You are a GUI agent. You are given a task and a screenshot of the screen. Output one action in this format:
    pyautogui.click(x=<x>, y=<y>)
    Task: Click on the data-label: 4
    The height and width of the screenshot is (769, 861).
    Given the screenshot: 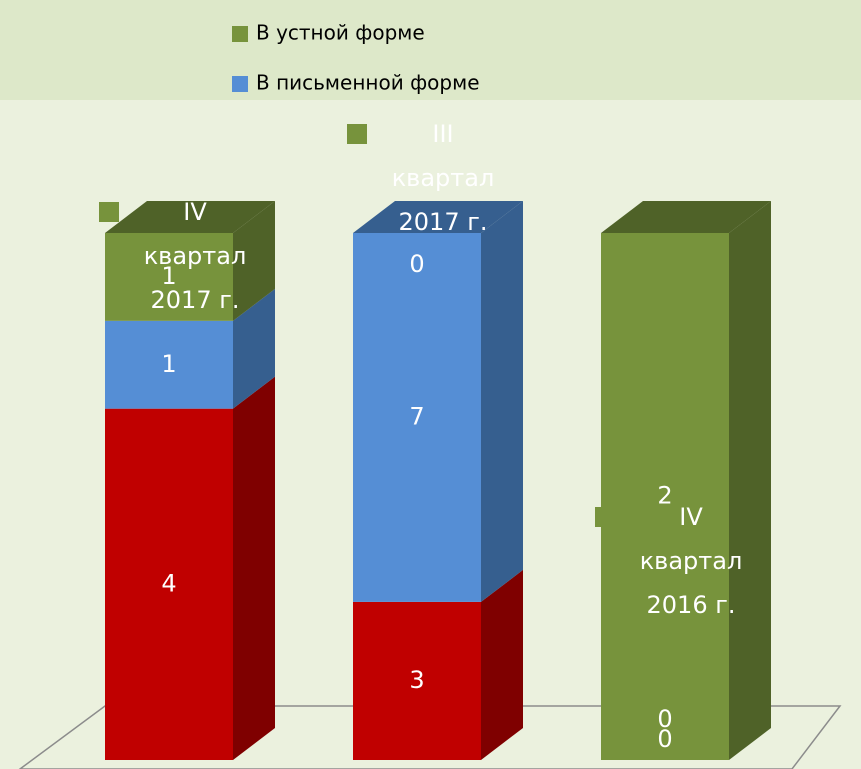 What is the action you would take?
    pyautogui.click(x=168, y=583)
    